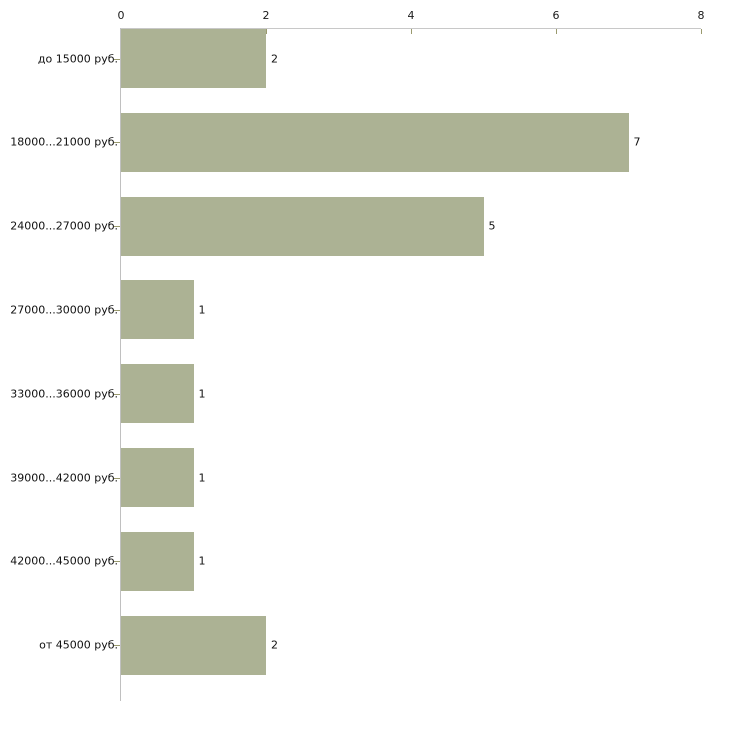  What do you see at coordinates (64, 142) in the screenshot?
I see `y-axis-category-label: 18000...21000 руб.` at bounding box center [64, 142].